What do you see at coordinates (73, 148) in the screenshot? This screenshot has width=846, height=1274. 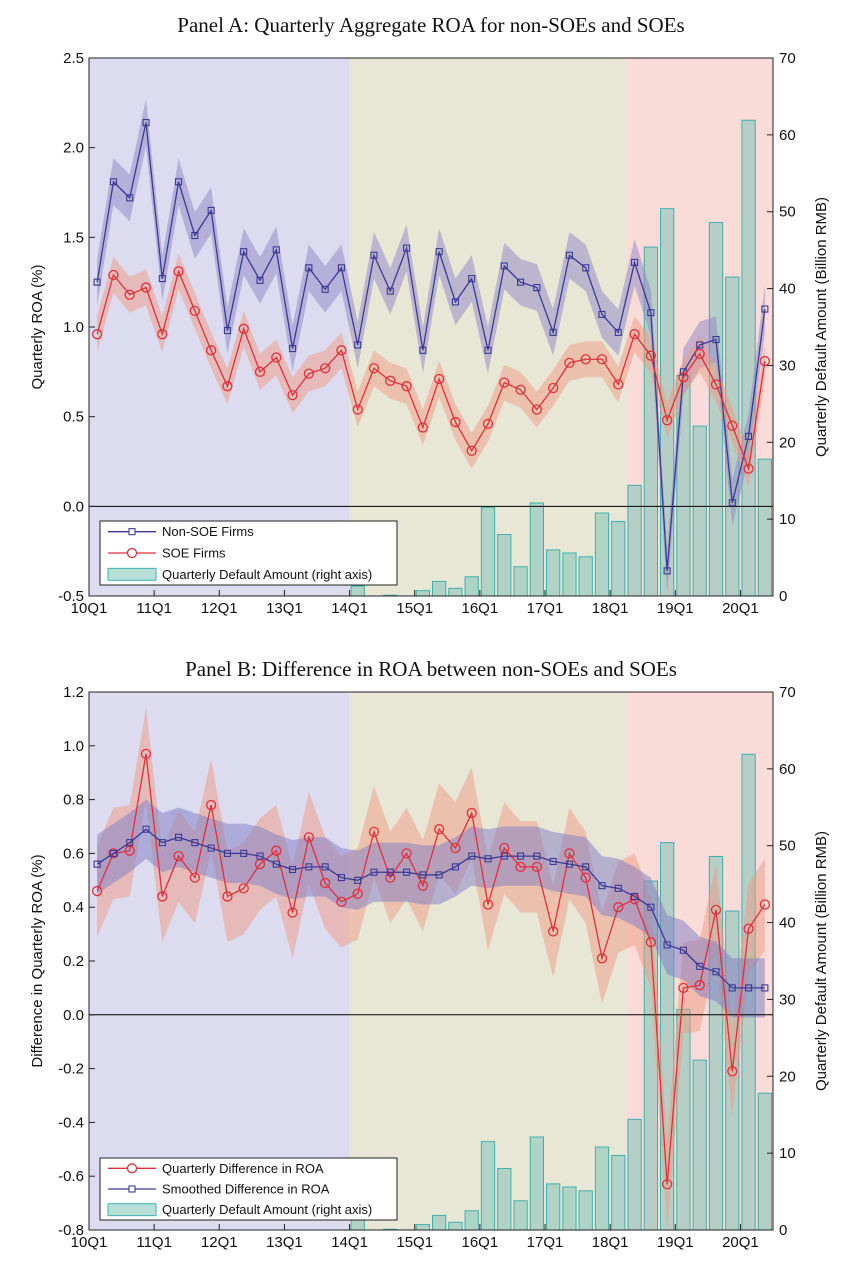 I see `y-tick-label: 2.0` at bounding box center [73, 148].